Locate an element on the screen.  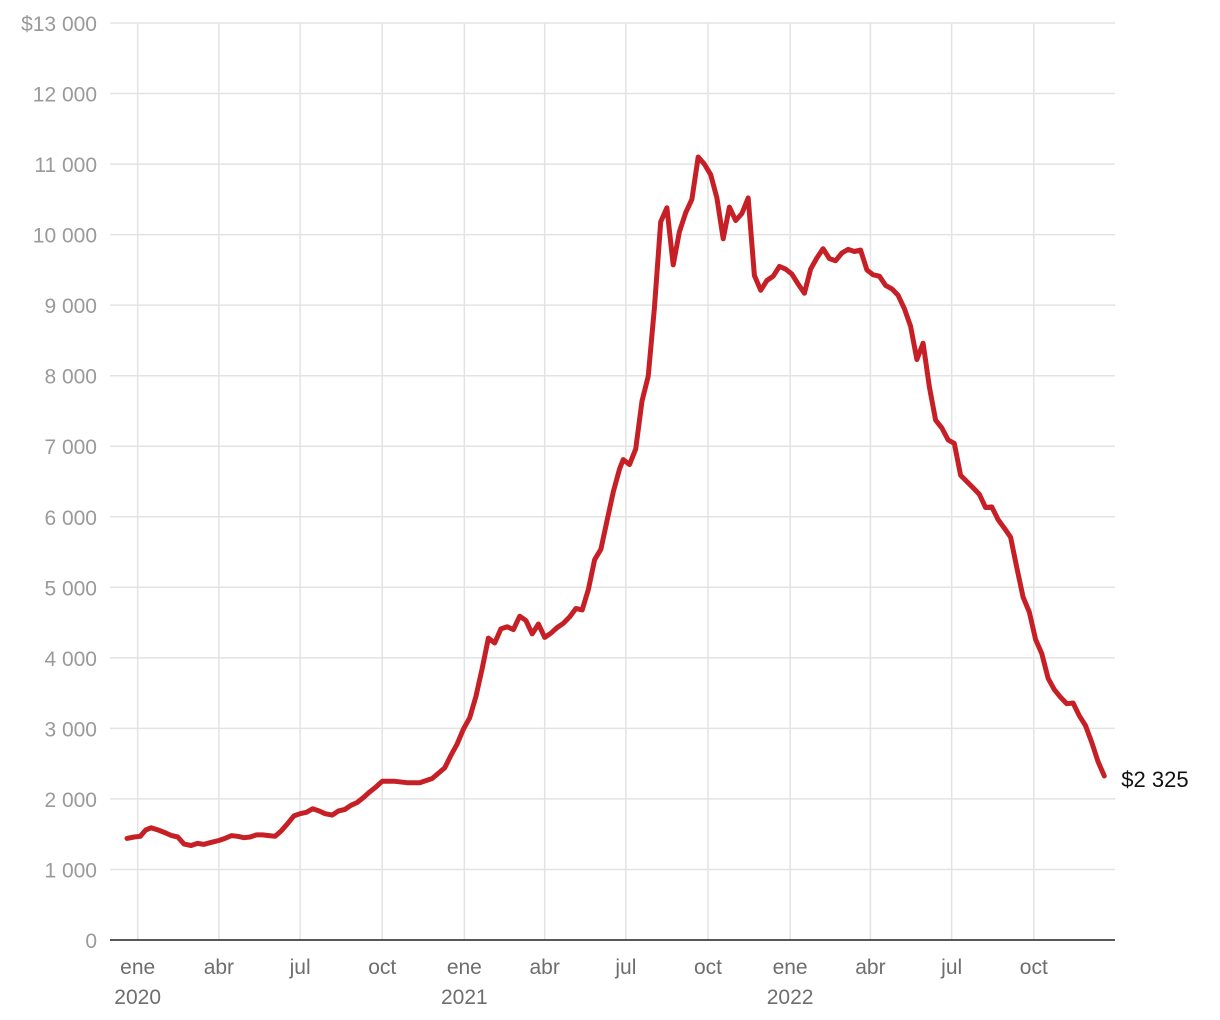
label-layer: $2 325 is located at coordinates (1154, 779).